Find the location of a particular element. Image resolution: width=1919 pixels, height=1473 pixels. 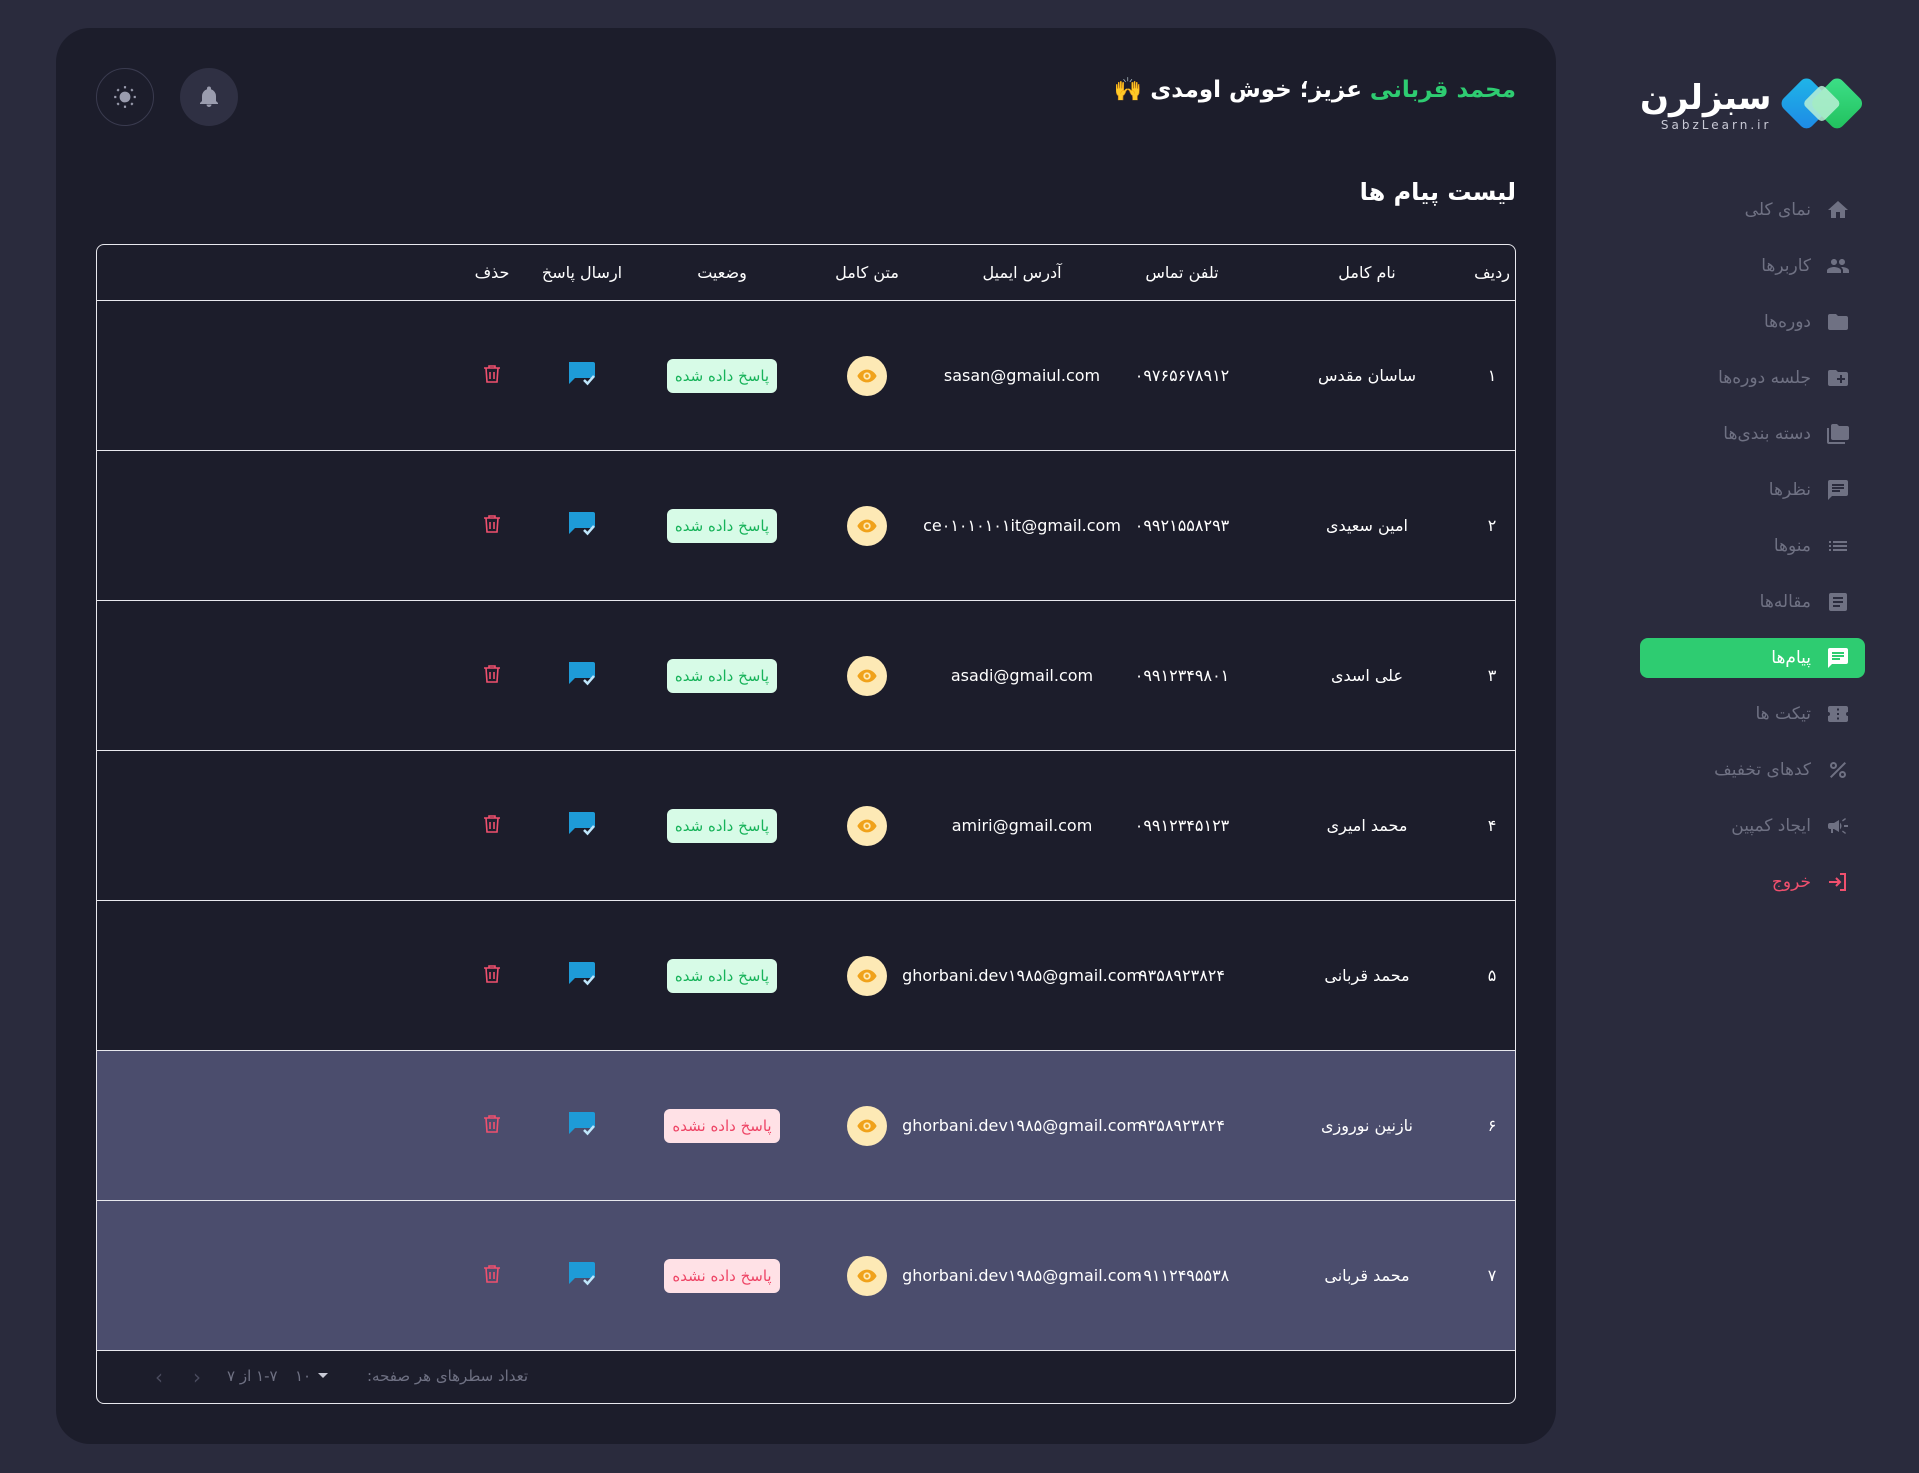

bell-icon is located at coordinates (209, 96).